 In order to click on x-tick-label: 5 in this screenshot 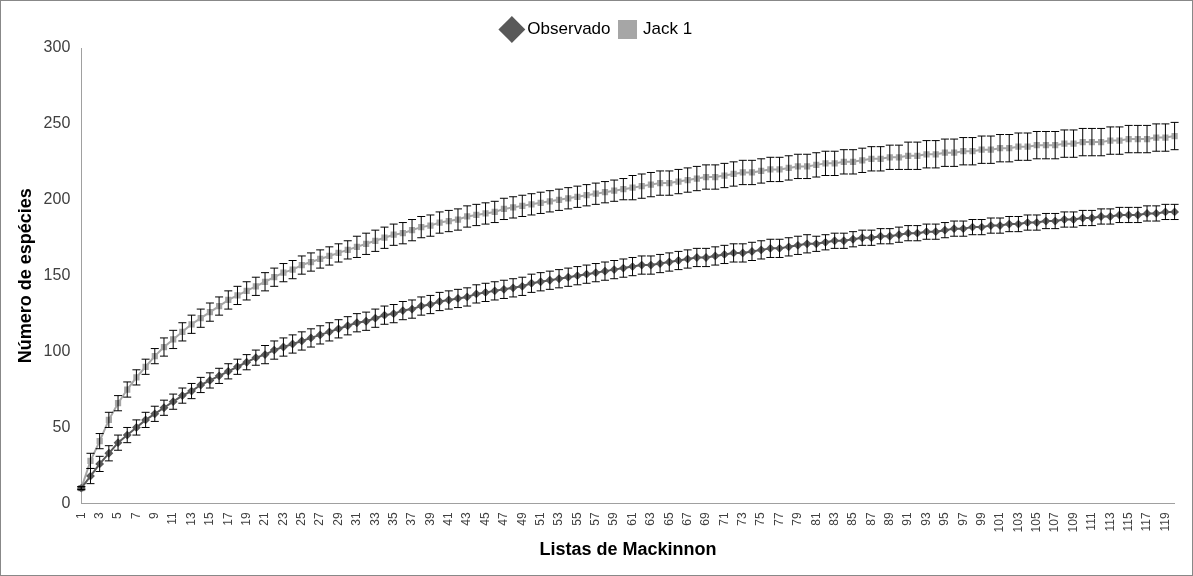, I will do `click(117, 516)`.